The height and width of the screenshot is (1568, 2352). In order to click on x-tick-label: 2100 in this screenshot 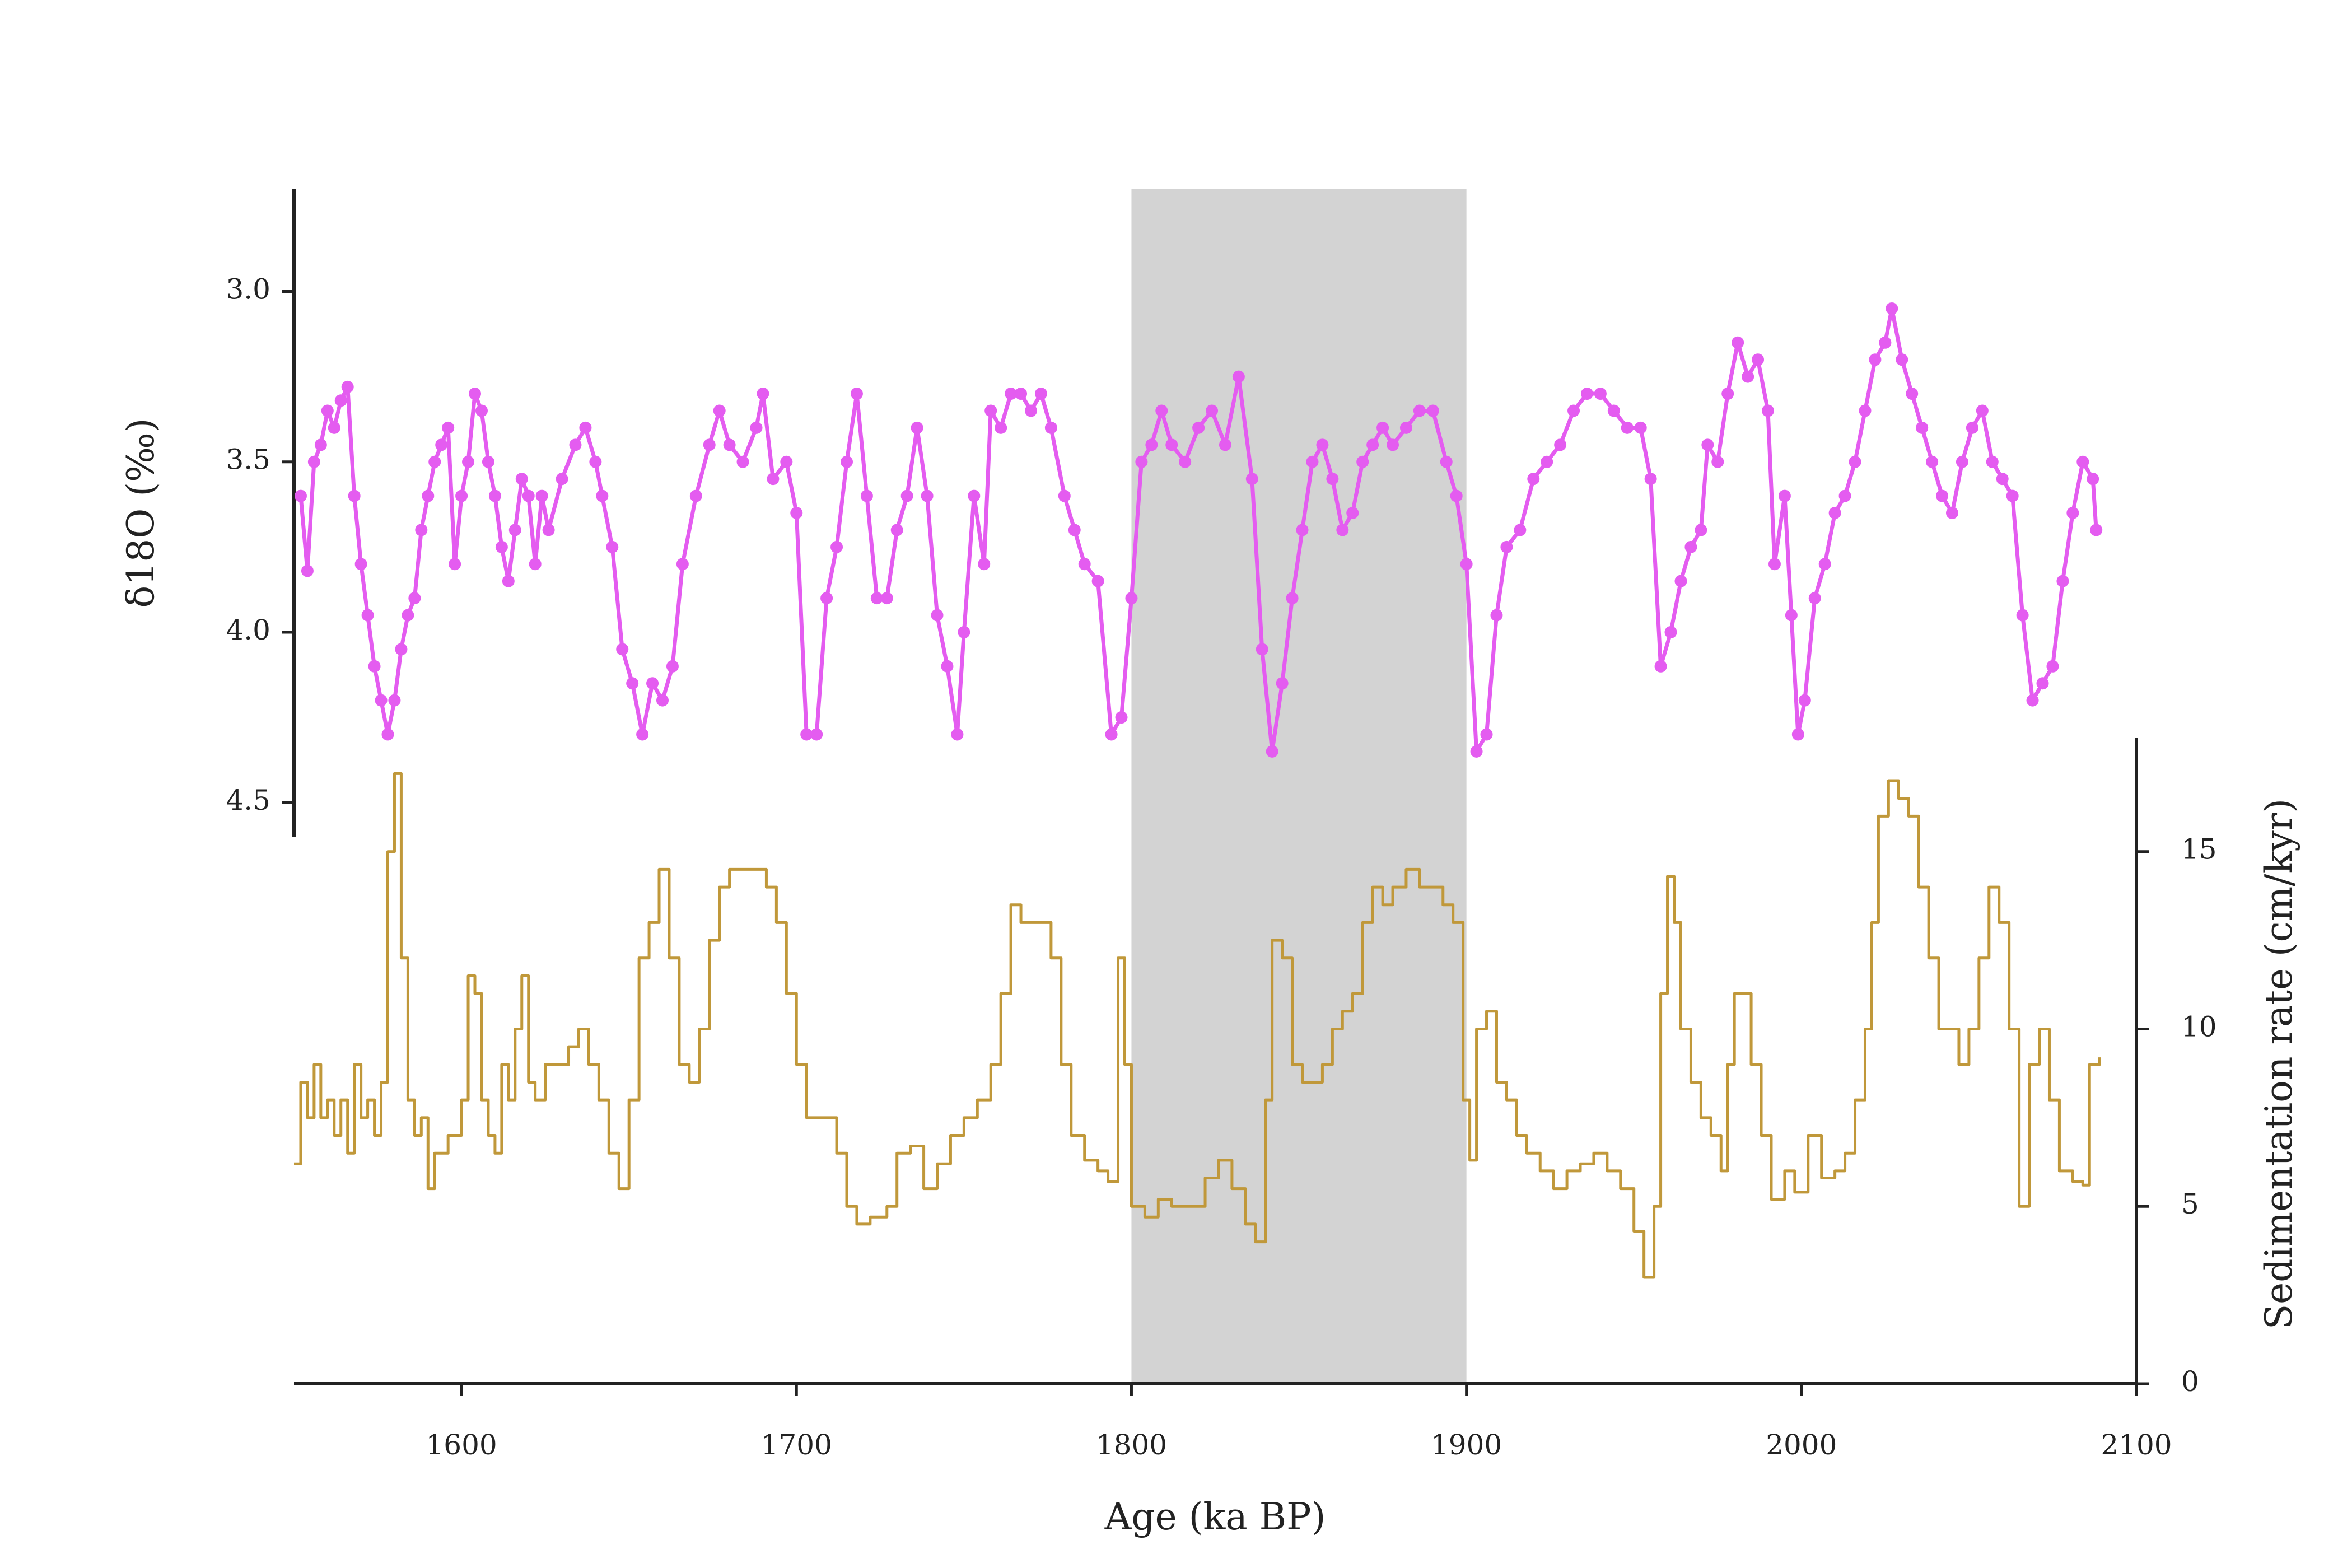, I will do `click(2137, 1445)`.